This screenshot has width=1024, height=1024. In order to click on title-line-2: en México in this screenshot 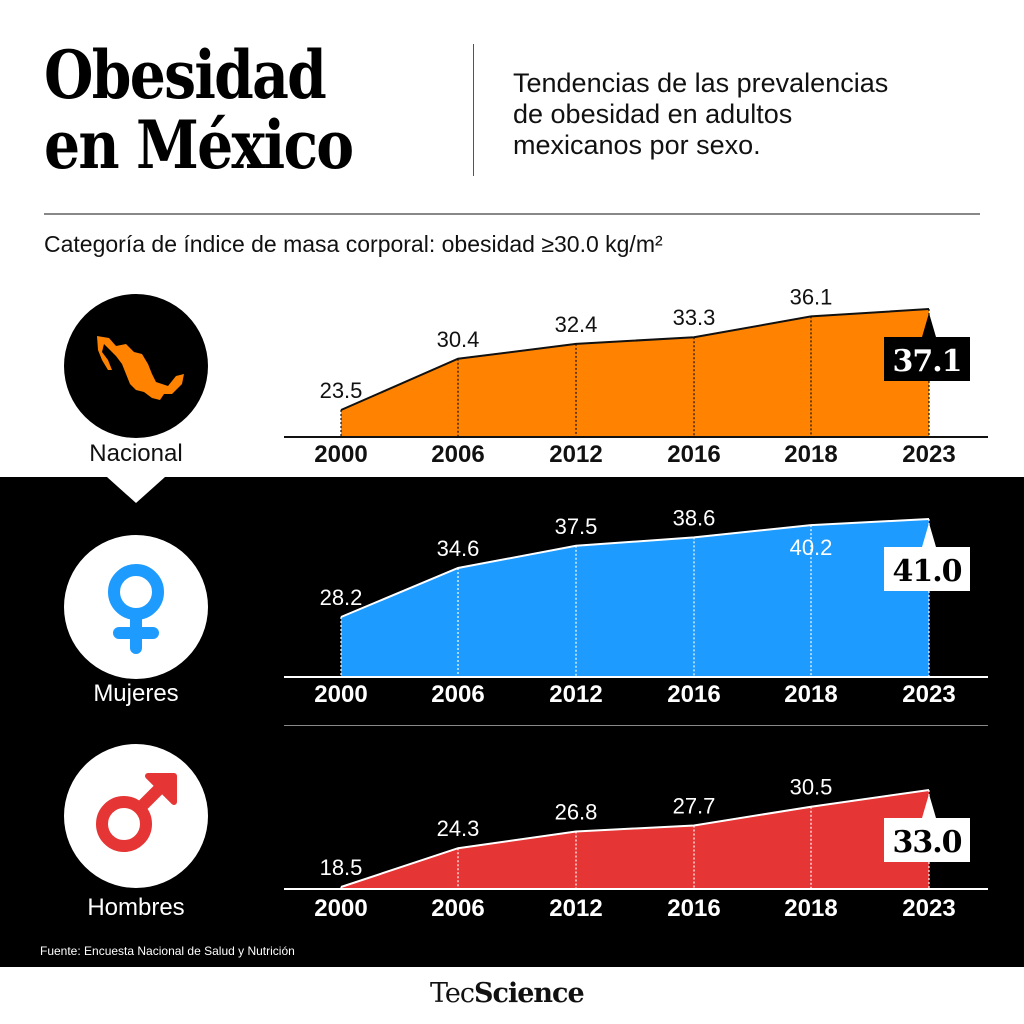, I will do `click(199, 145)`.